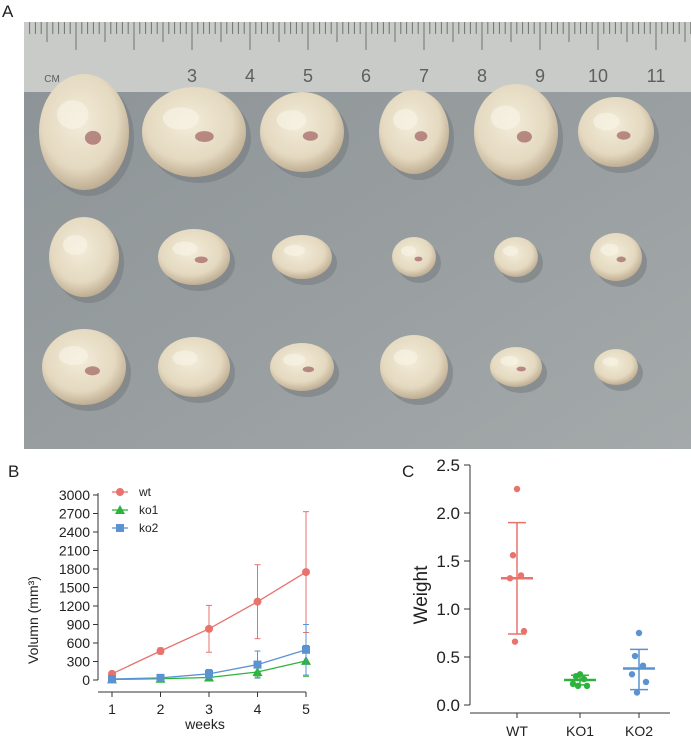  Describe the element at coordinates (421, 595) in the screenshot. I see `y-axis-label: Weight` at that location.